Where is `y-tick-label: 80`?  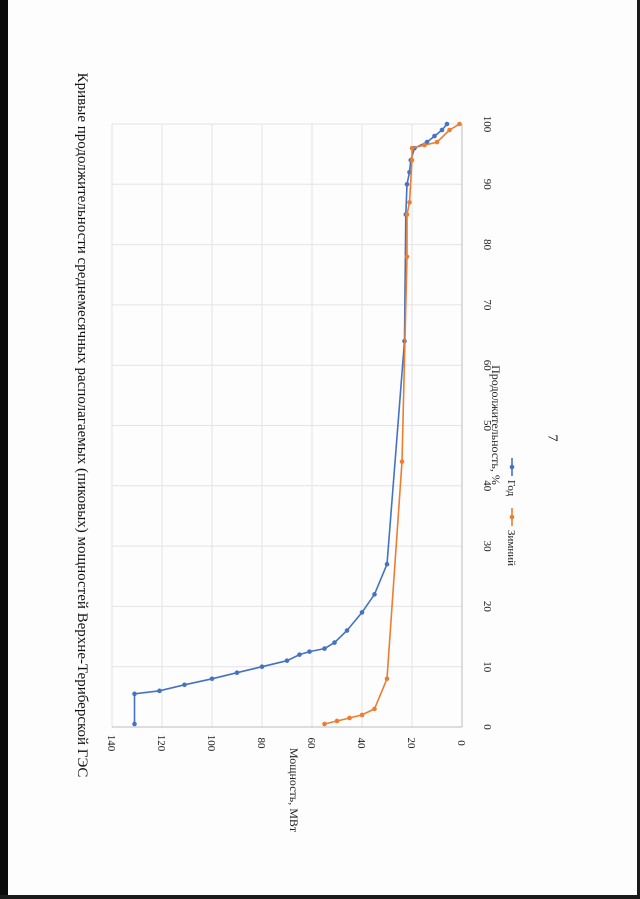 y-tick-label: 80 is located at coordinates (261, 744).